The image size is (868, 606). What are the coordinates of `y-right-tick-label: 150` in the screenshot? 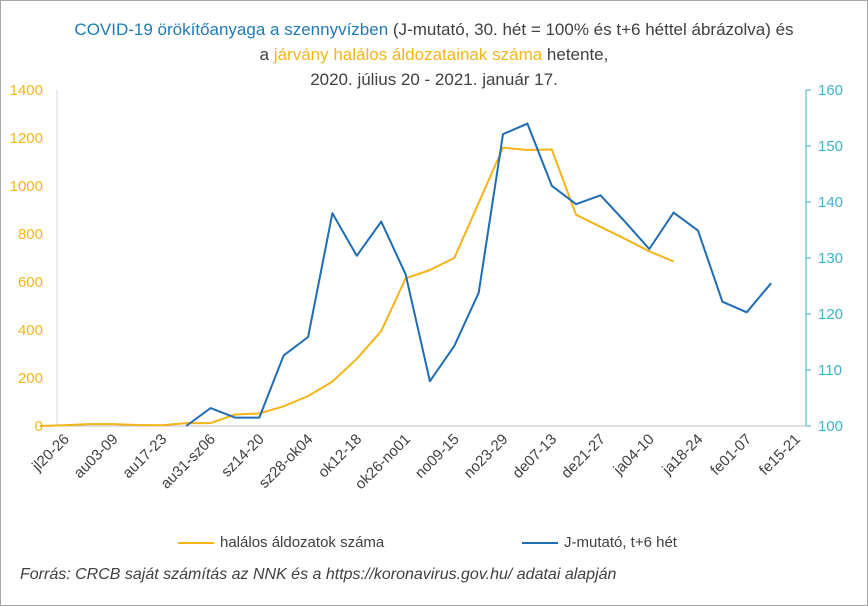 It's located at (830, 146).